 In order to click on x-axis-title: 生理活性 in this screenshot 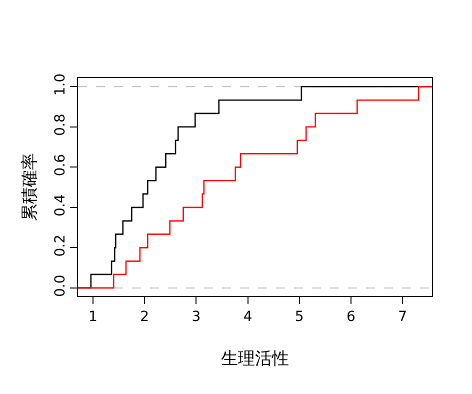, I will do `click(255, 359)`.